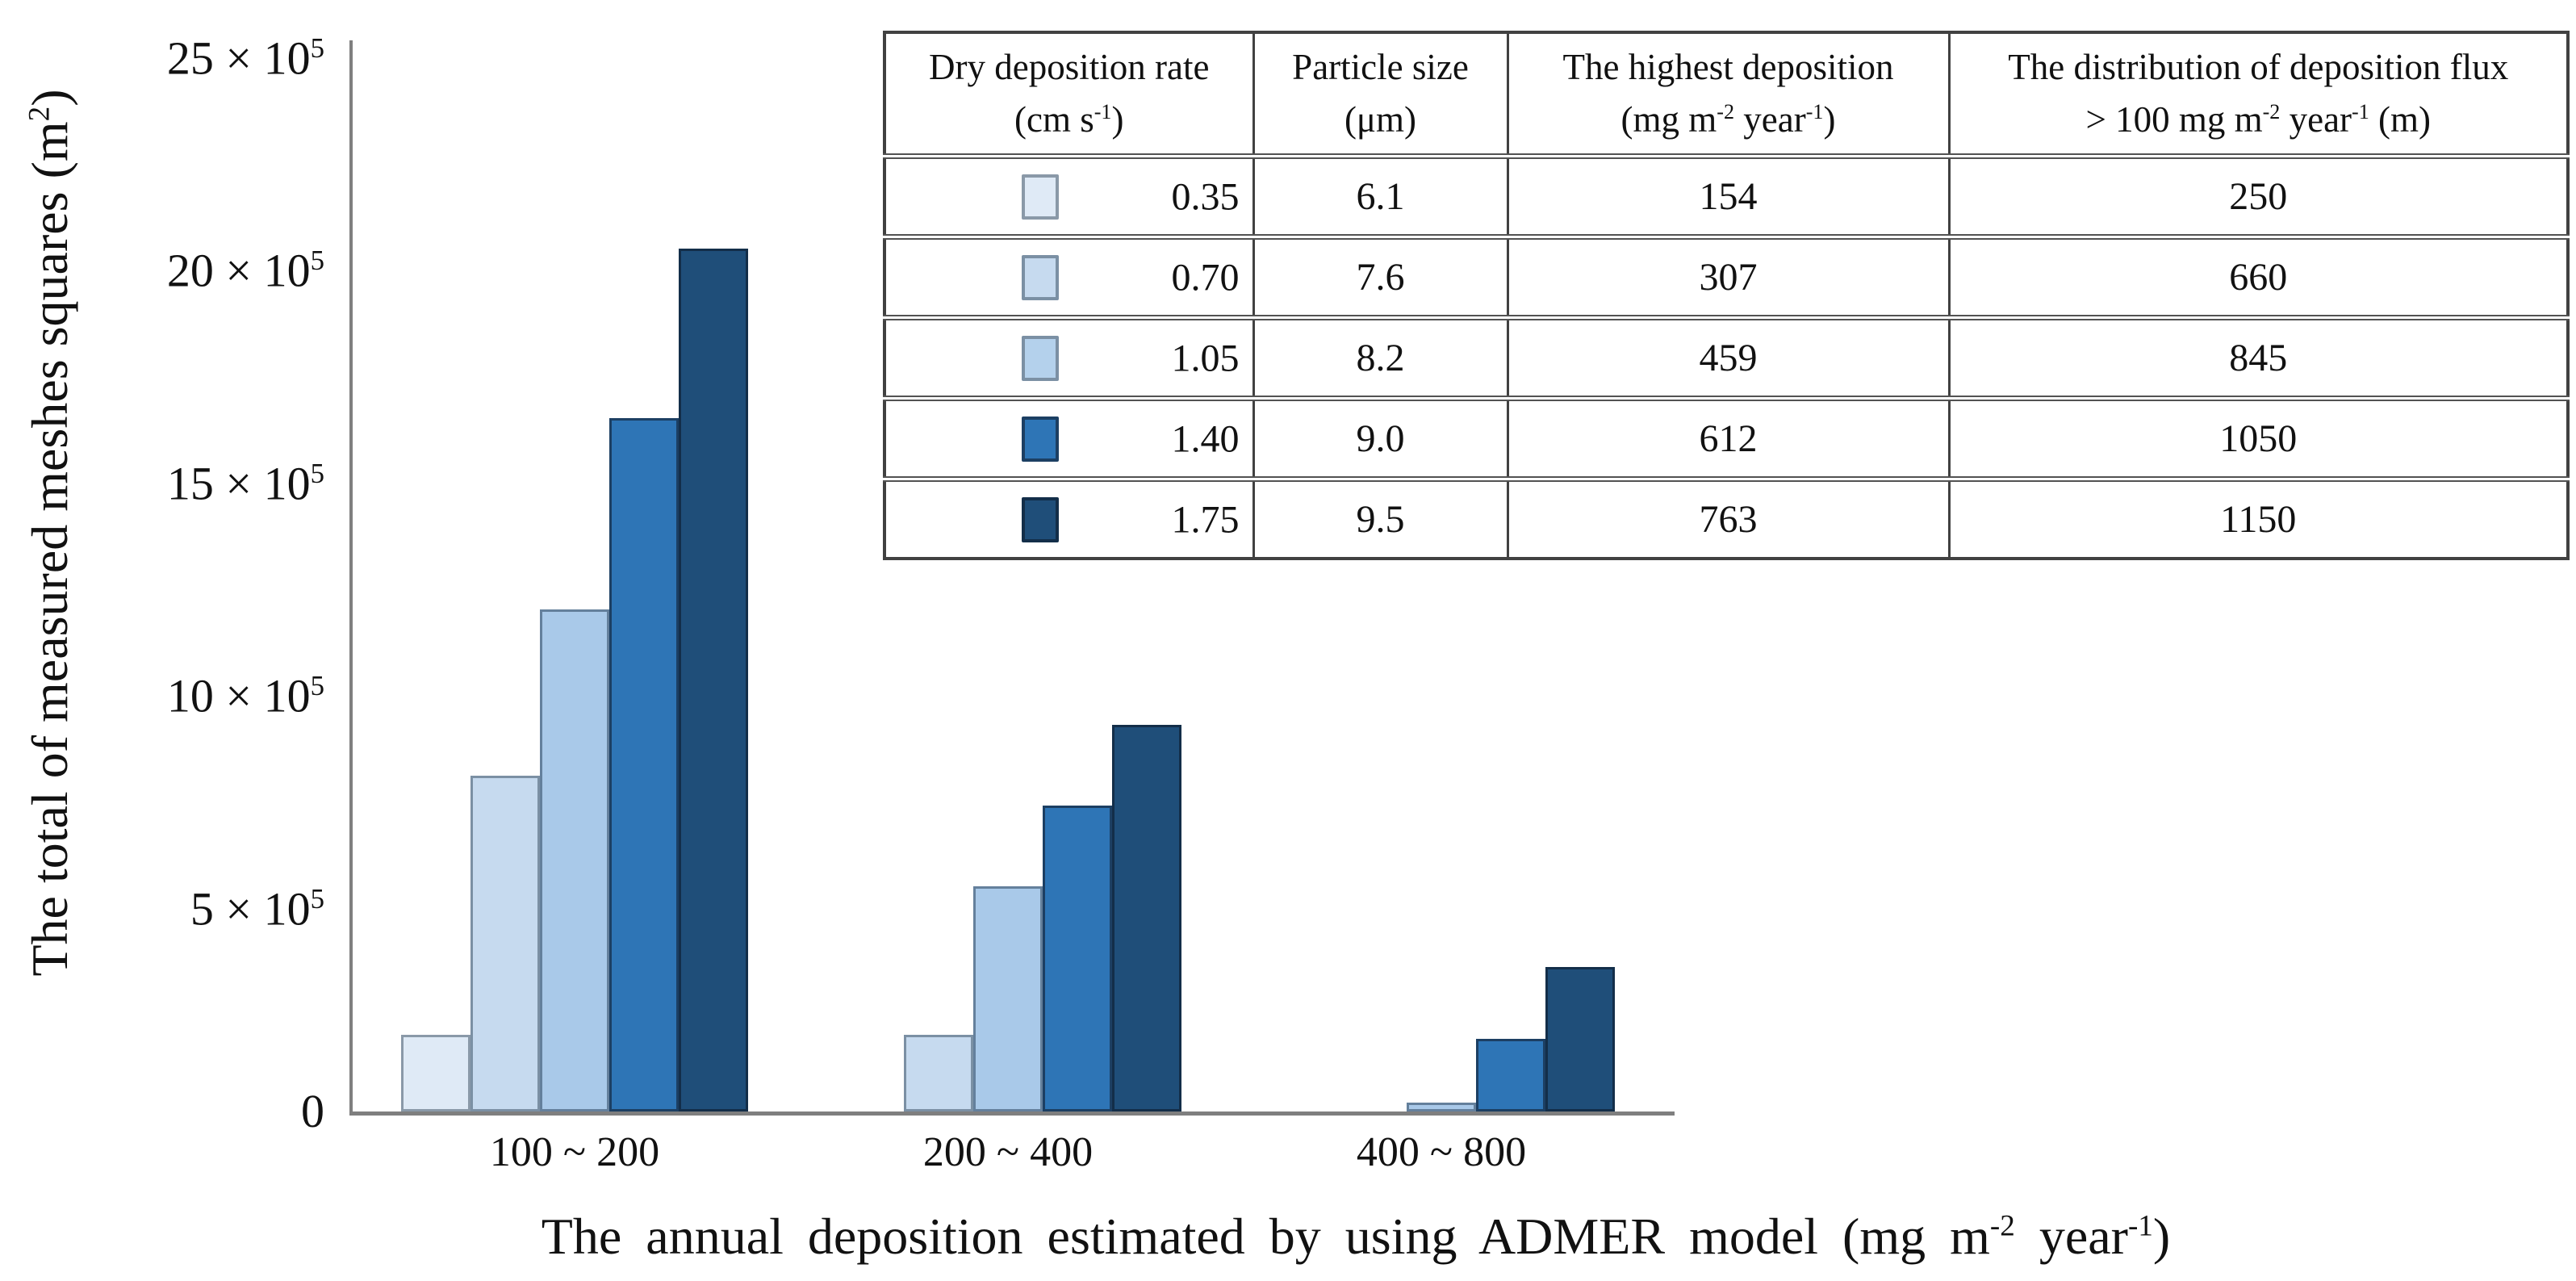 The image size is (2576, 1281). I want to click on table-row: 1.40 9.0 612 1050, so click(1726, 438).